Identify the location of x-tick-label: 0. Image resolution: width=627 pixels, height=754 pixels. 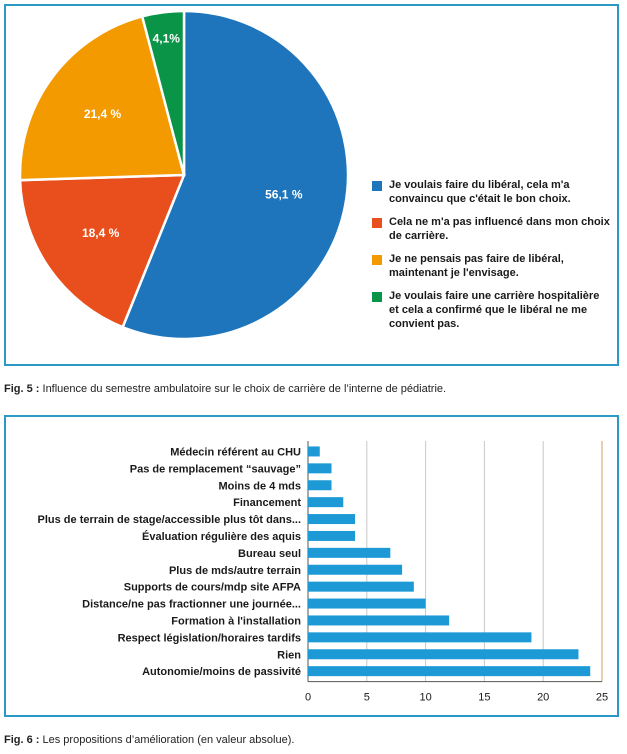
(308, 698).